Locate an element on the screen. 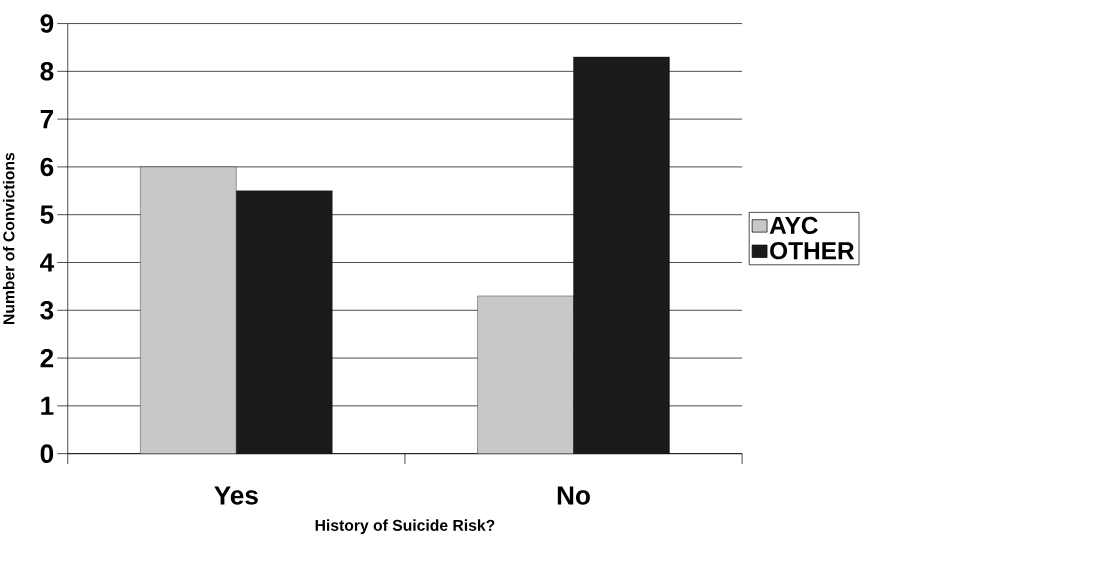 The image size is (1100, 574). x-axis-title: History of Suicide Risk? is located at coordinates (405, 526).